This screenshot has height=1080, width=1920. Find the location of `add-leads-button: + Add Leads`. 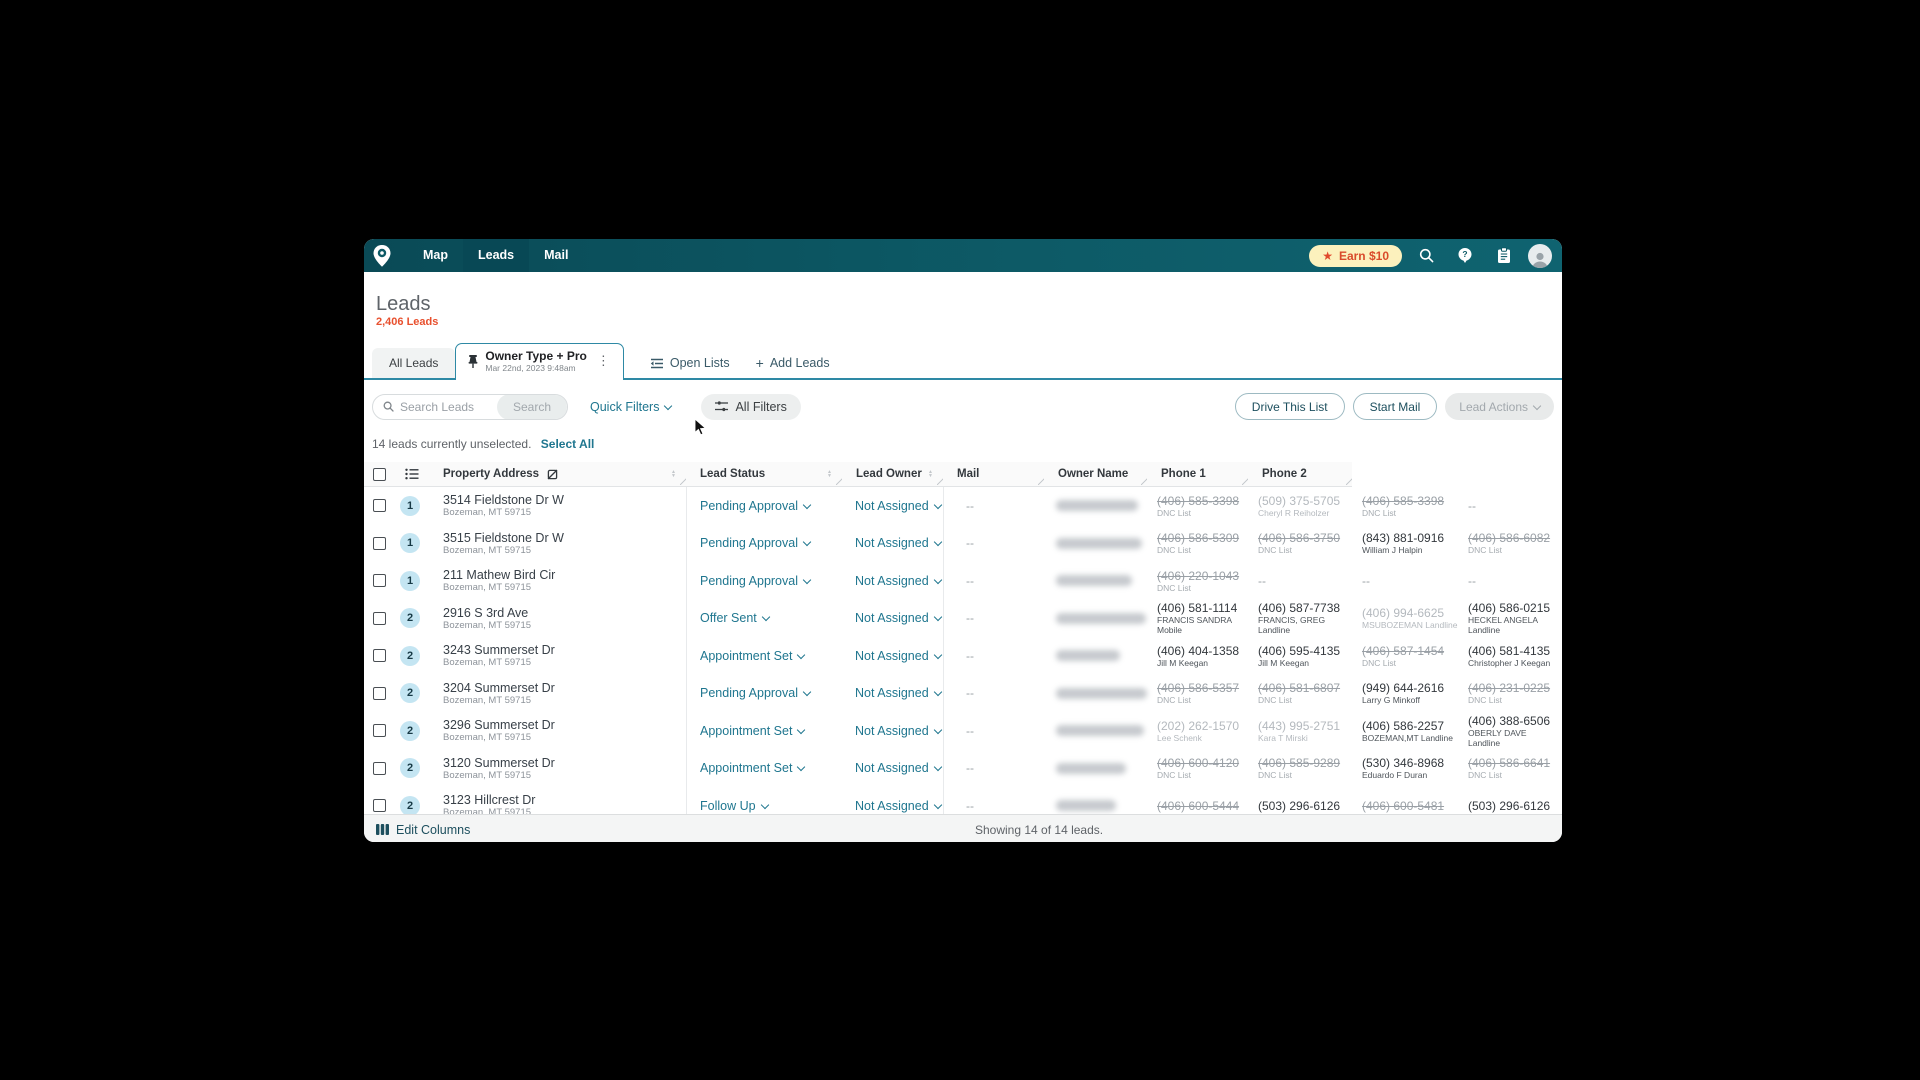

add-leads-button: + Add Leads is located at coordinates (793, 363).